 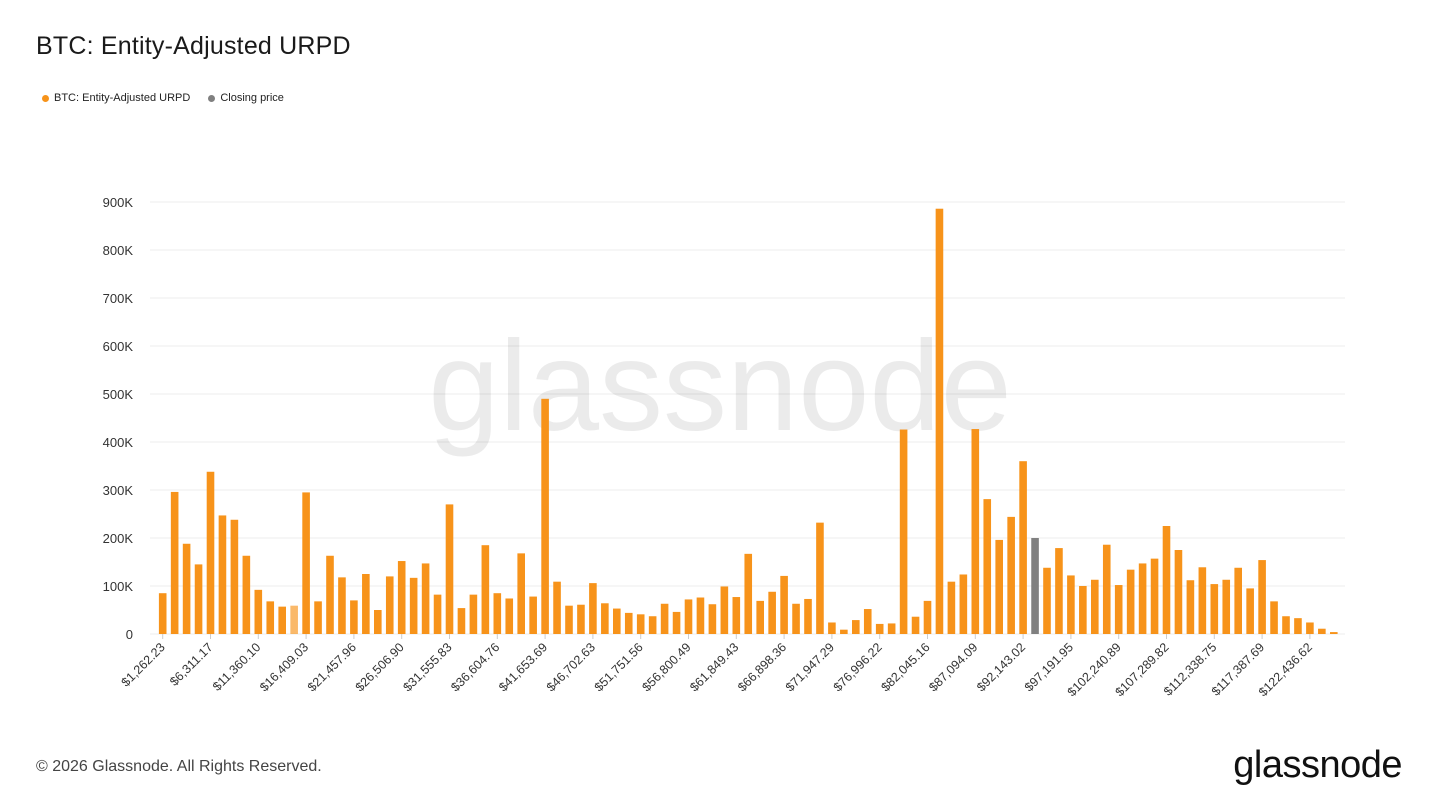 What do you see at coordinates (116, 98) in the screenshot?
I see `legend-item-urpd: BTC: Entity-Adjusted URPD` at bounding box center [116, 98].